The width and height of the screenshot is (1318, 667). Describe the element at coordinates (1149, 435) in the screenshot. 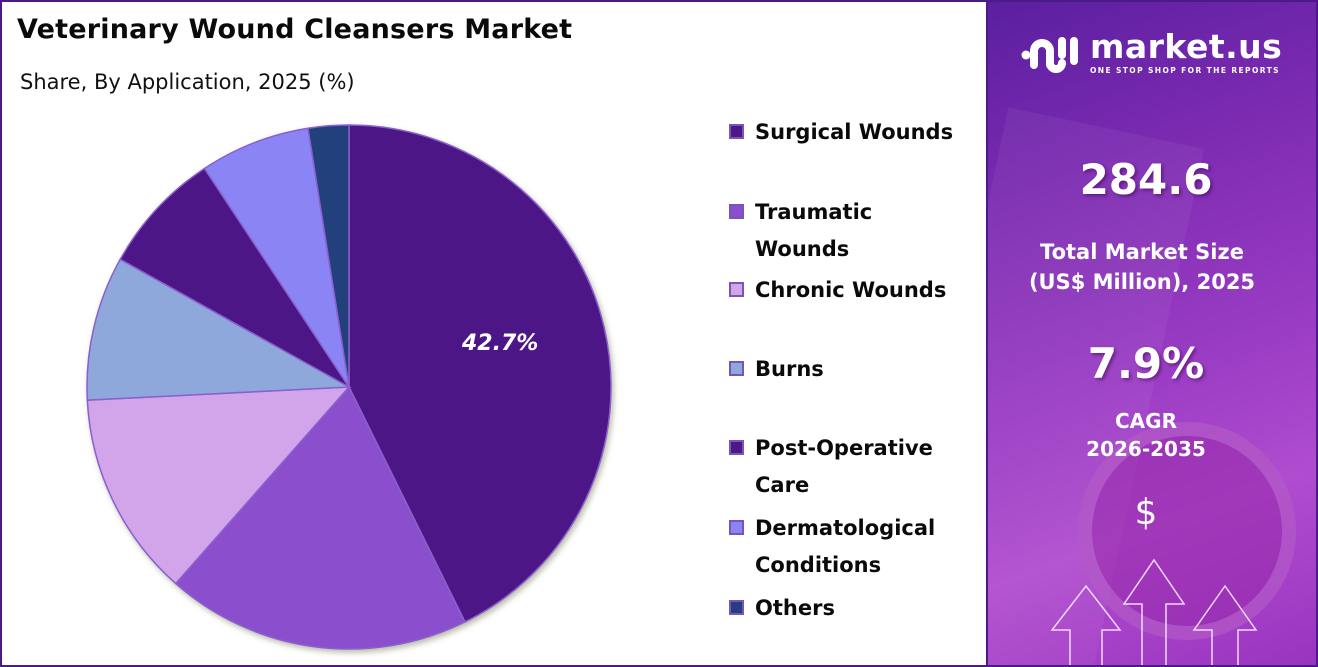

I see `cagr-label: CAGR 2026-2035` at that location.